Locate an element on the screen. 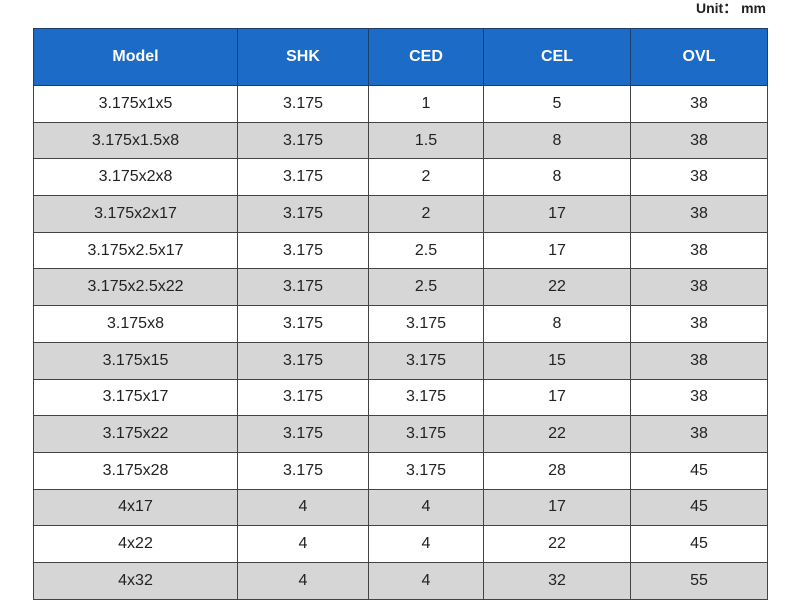  table-cell: 28 is located at coordinates (557, 470).